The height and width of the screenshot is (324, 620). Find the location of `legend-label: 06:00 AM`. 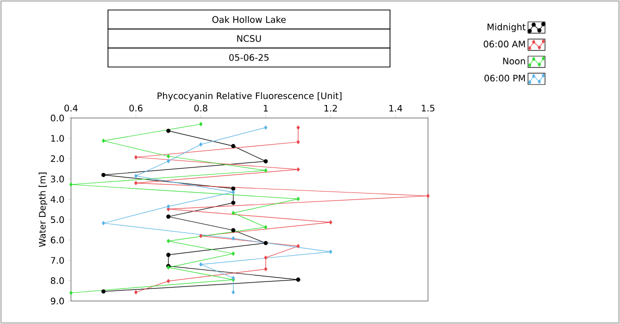

legend-label: 06:00 AM is located at coordinates (504, 44).